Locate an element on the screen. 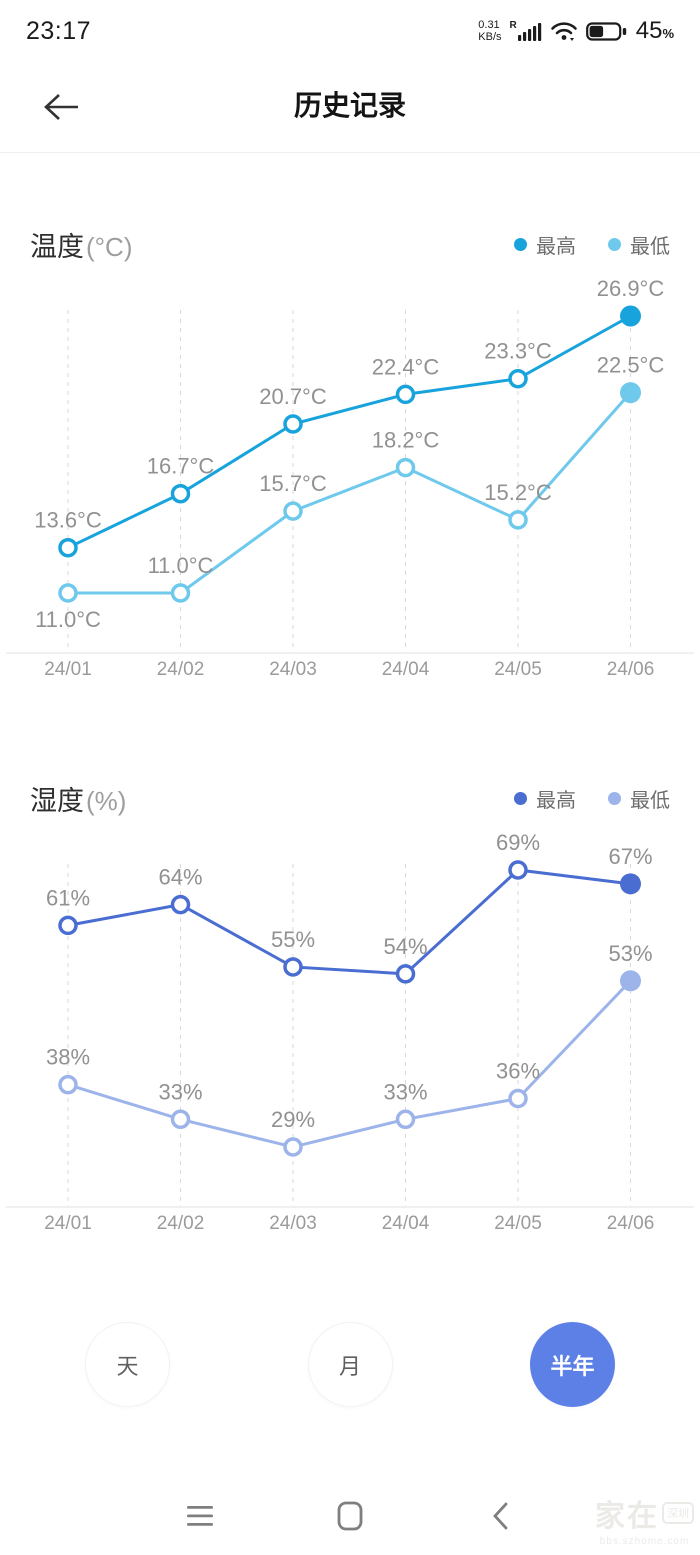 The image size is (700, 1555). x-axis-label: 24/04 is located at coordinates (406, 669).